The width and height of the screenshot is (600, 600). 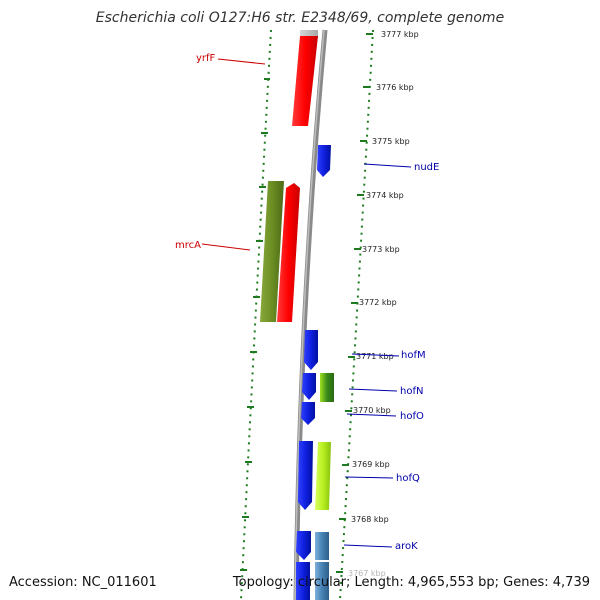 What do you see at coordinates (324, 161) in the screenshot?
I see `gene-nudE` at bounding box center [324, 161].